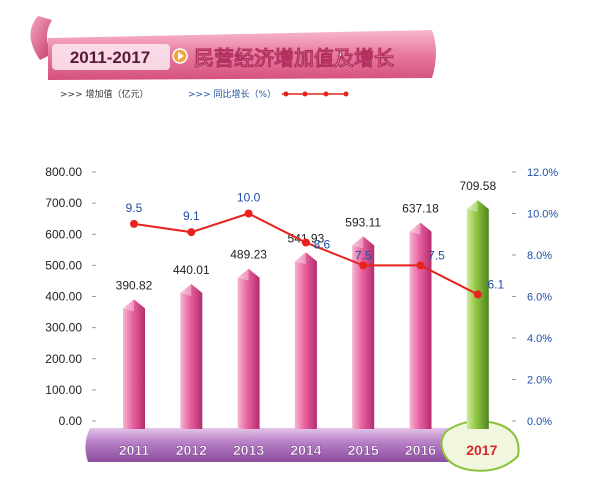  What do you see at coordinates (539, 422) in the screenshot?
I see `right-axis-tick-label: 0.0%` at bounding box center [539, 422].